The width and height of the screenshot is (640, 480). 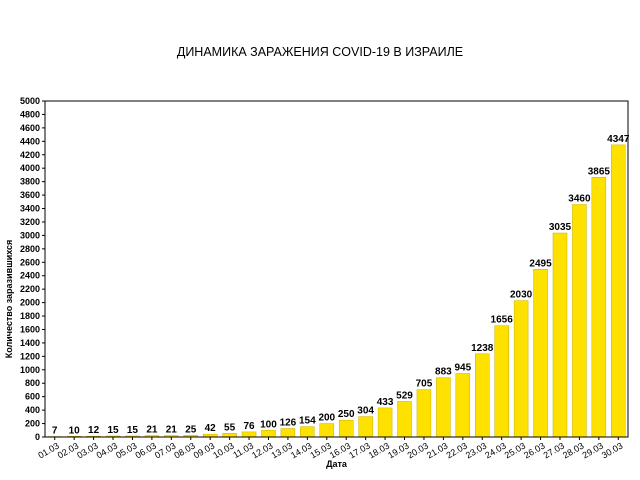 What do you see at coordinates (599, 171) in the screenshot?
I see `data-label: 3865` at bounding box center [599, 171].